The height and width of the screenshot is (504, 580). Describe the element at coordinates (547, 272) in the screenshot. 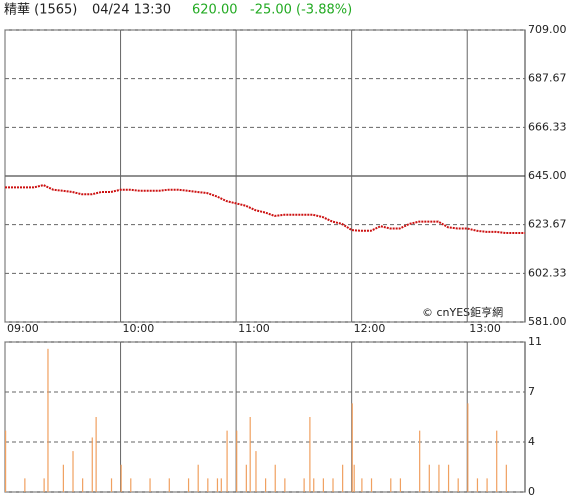

I see `y-tick-label: 602.33` at that location.